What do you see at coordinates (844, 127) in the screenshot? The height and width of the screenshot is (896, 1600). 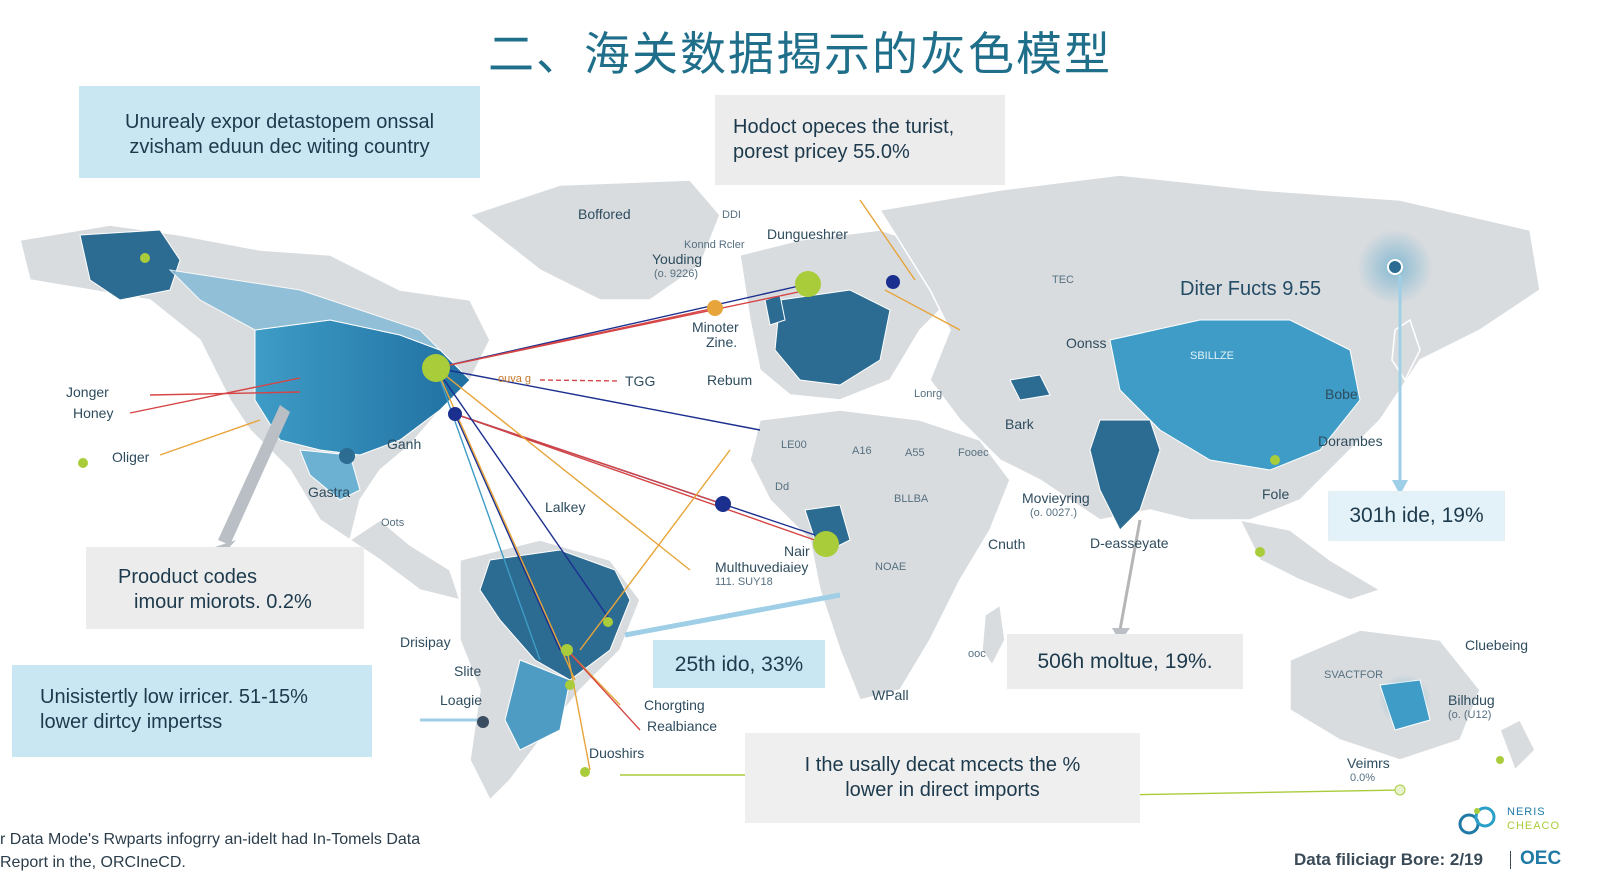 I see `callout-product-price-line1: Hodoct opeces the turist,` at bounding box center [844, 127].